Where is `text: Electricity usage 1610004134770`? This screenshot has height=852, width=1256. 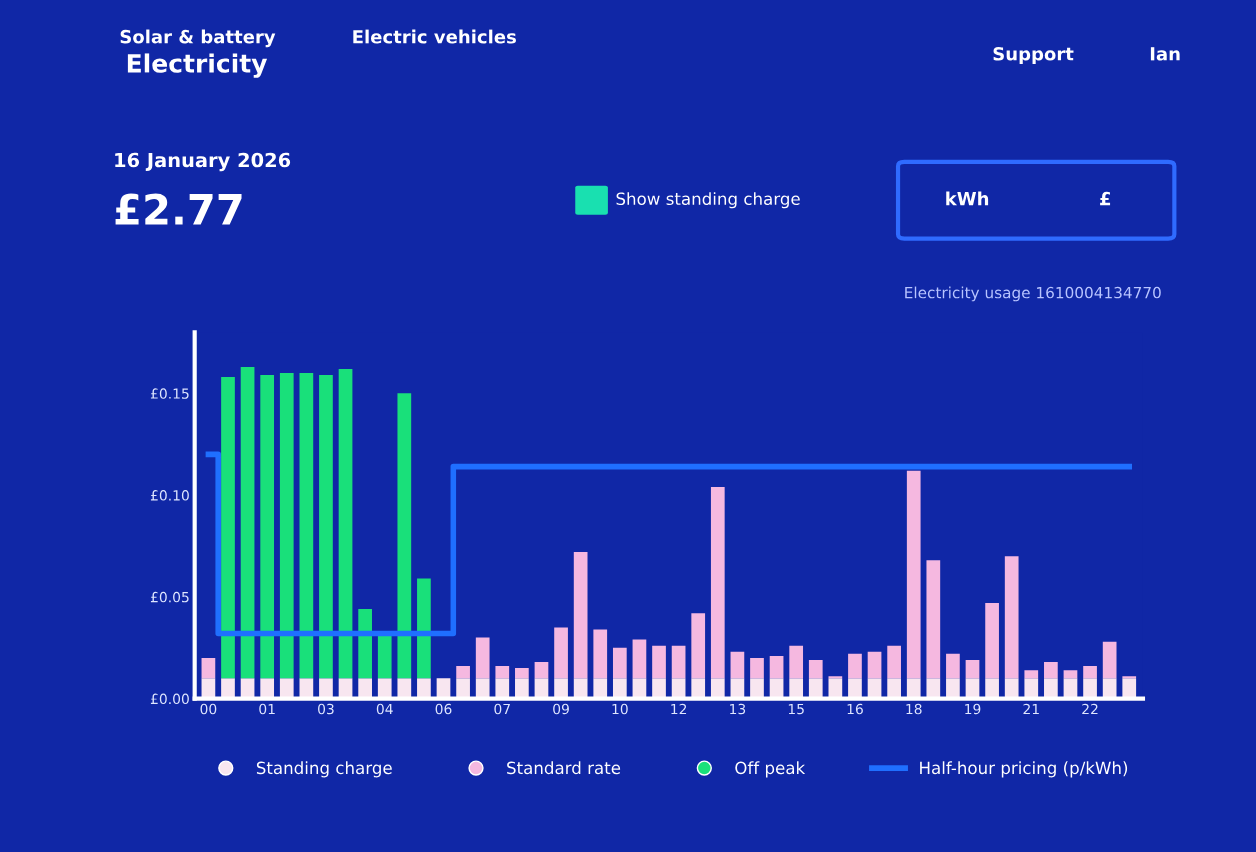
text: Electricity usage 1610004134770 is located at coordinates (1033, 294).